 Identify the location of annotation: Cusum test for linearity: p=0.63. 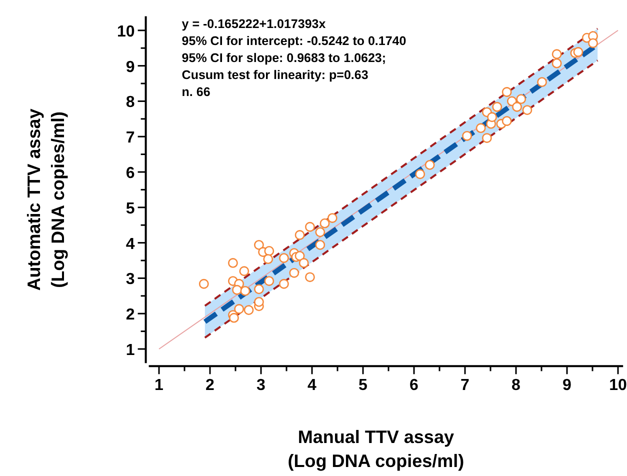
(275, 75).